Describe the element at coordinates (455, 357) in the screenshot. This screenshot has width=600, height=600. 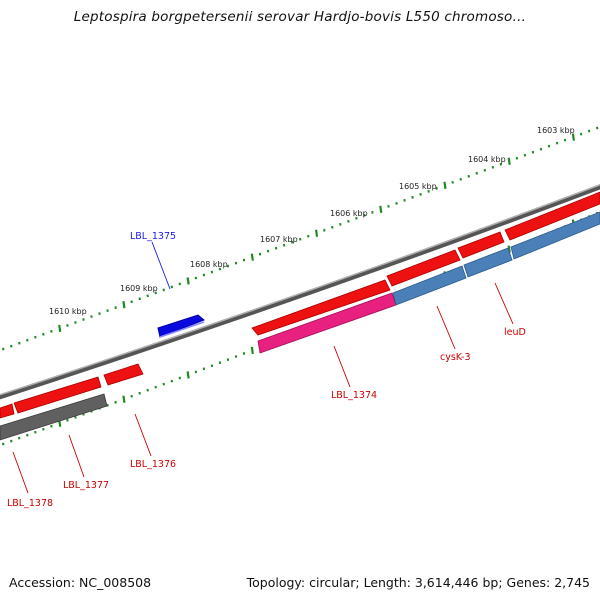
I see `label-cysk-3: cysK-3` at that location.